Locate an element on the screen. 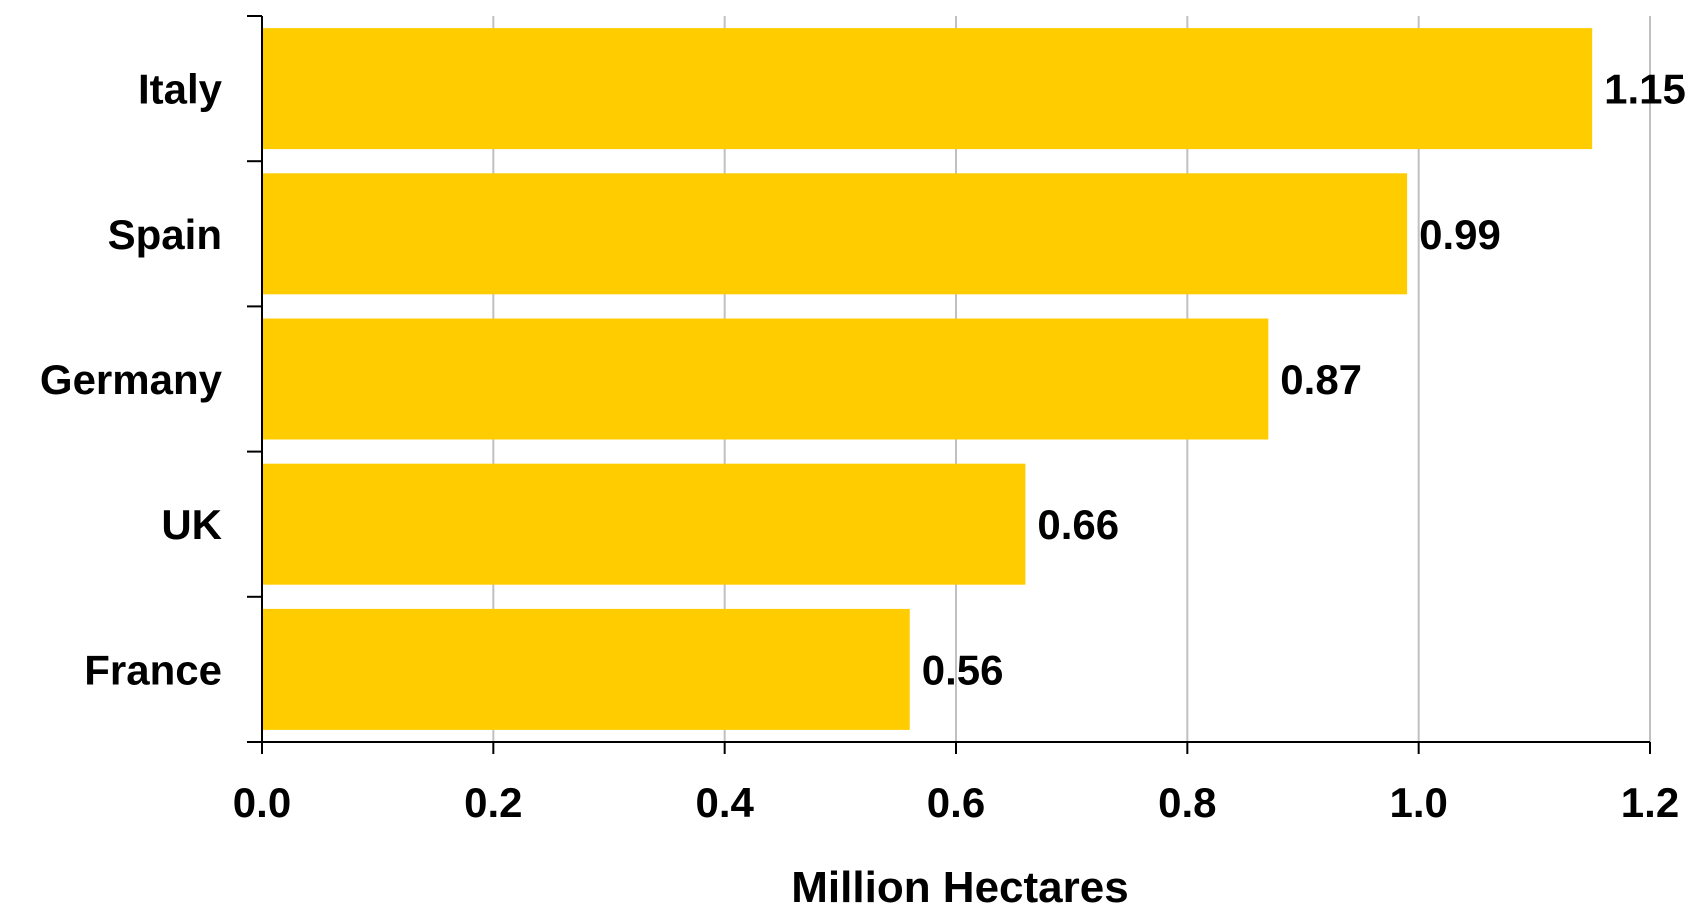 The width and height of the screenshot is (1700, 919). x-axis-title: Million Hectares is located at coordinates (959, 887).